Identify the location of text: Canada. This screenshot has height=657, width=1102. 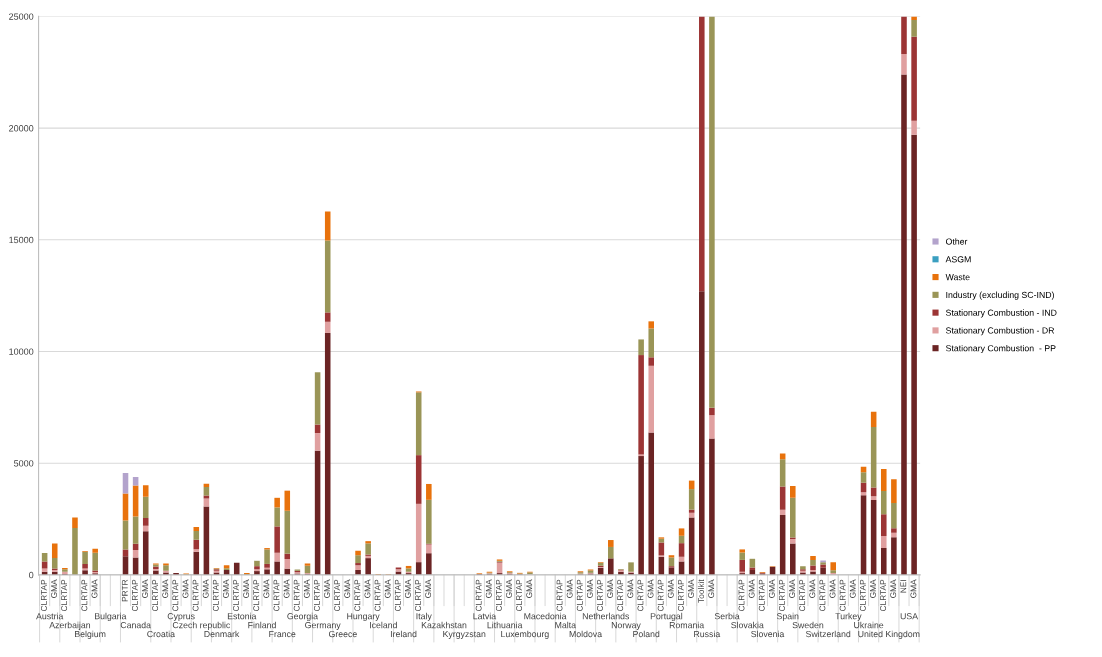
(135, 625).